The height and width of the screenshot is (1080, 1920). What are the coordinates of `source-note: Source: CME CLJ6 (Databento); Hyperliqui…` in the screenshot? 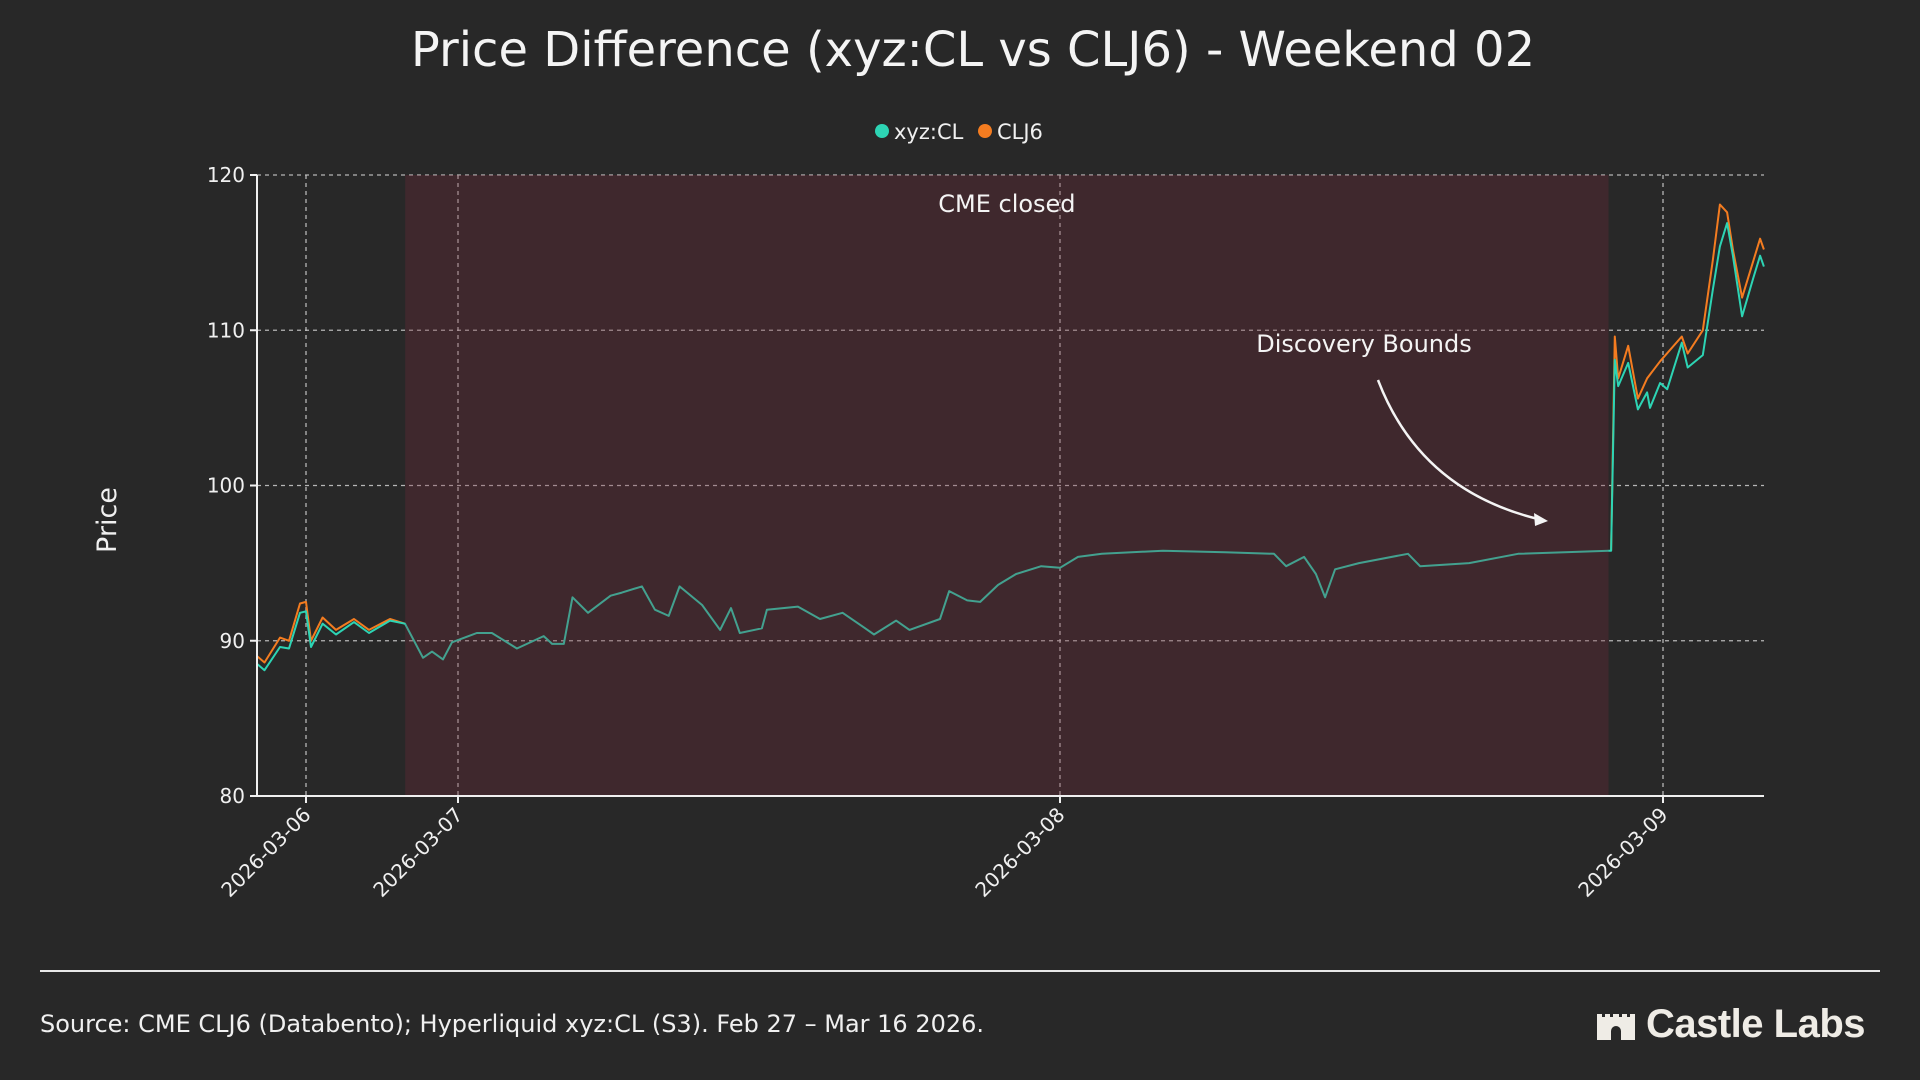 It's located at (512, 1024).